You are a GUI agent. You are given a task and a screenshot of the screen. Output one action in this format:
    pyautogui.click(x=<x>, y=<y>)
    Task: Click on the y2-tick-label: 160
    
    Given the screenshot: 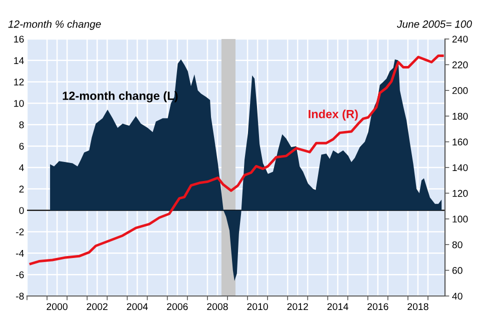 What is the action you would take?
    pyautogui.click(x=460, y=142)
    